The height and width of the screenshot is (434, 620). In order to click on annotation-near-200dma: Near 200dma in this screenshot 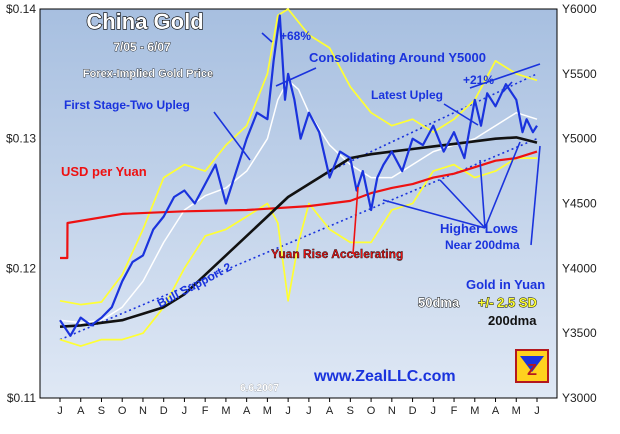, I will do `click(482, 245)`.